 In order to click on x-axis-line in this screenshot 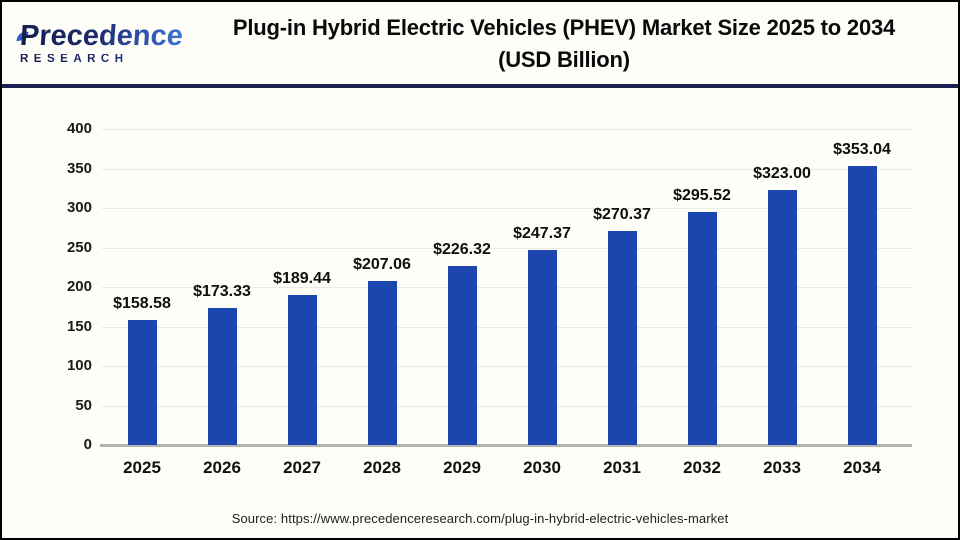, I will do `click(506, 445)`.